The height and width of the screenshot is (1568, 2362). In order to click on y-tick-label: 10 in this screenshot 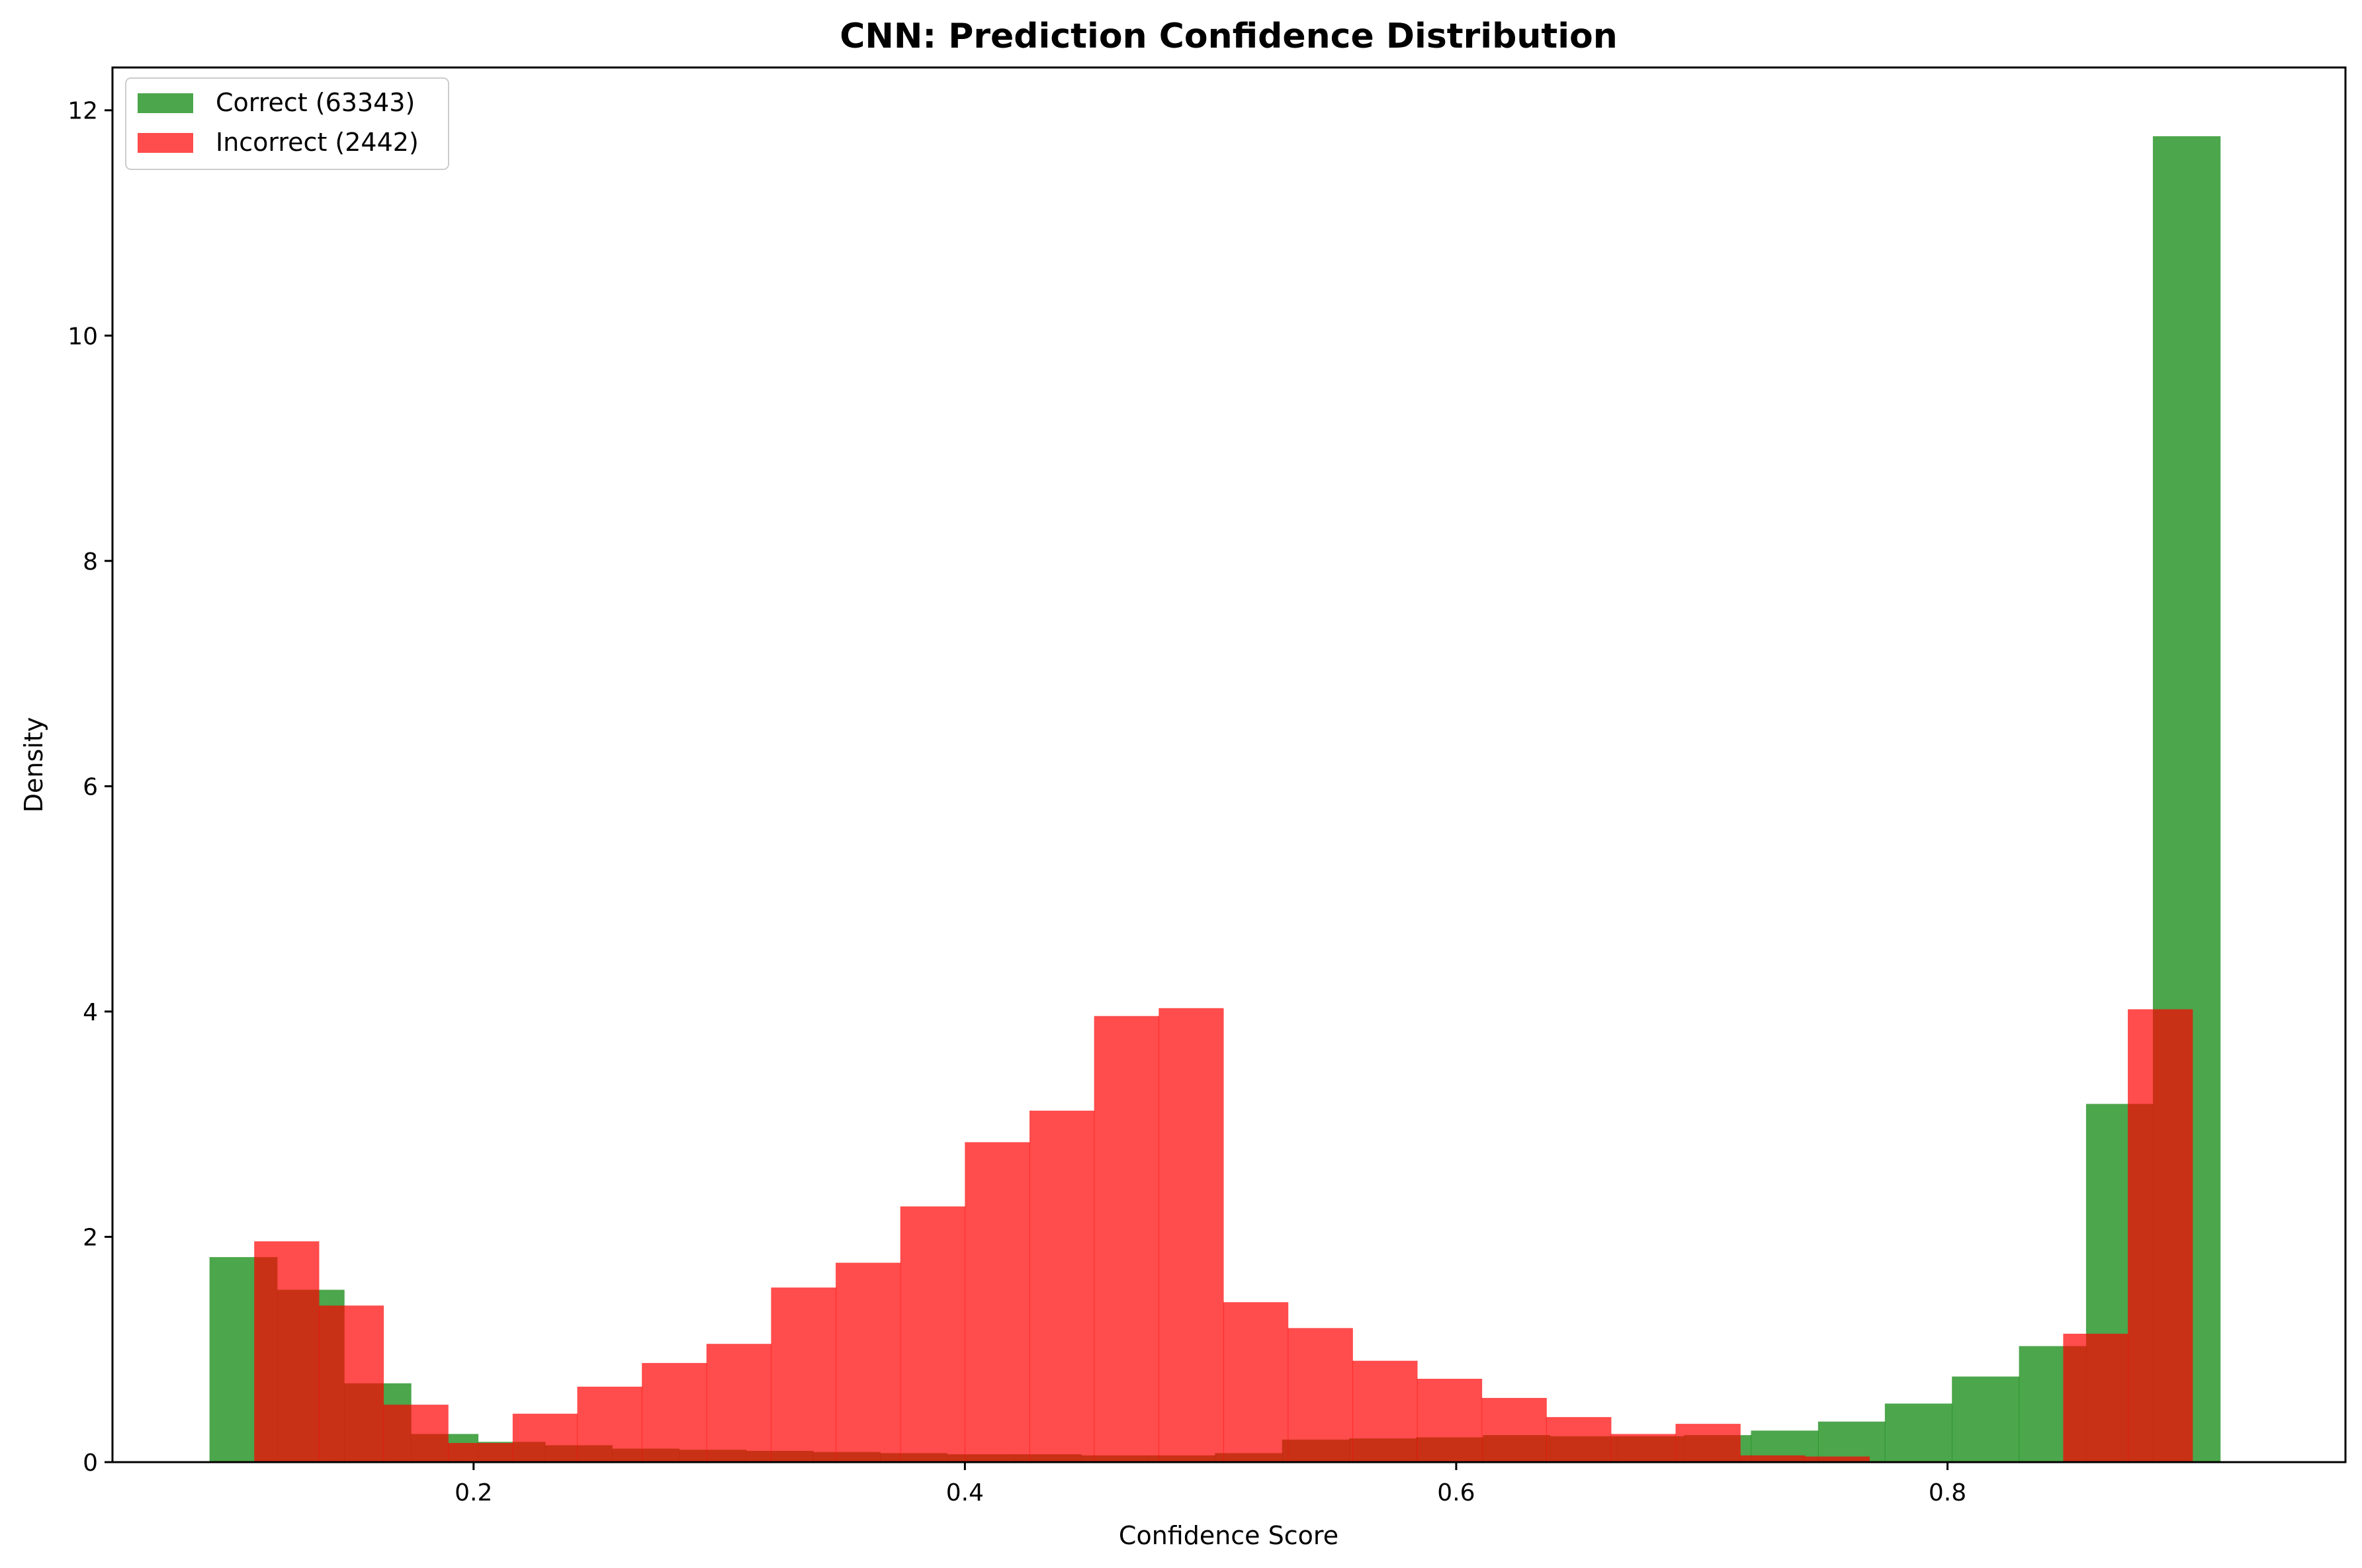, I will do `click(82, 337)`.